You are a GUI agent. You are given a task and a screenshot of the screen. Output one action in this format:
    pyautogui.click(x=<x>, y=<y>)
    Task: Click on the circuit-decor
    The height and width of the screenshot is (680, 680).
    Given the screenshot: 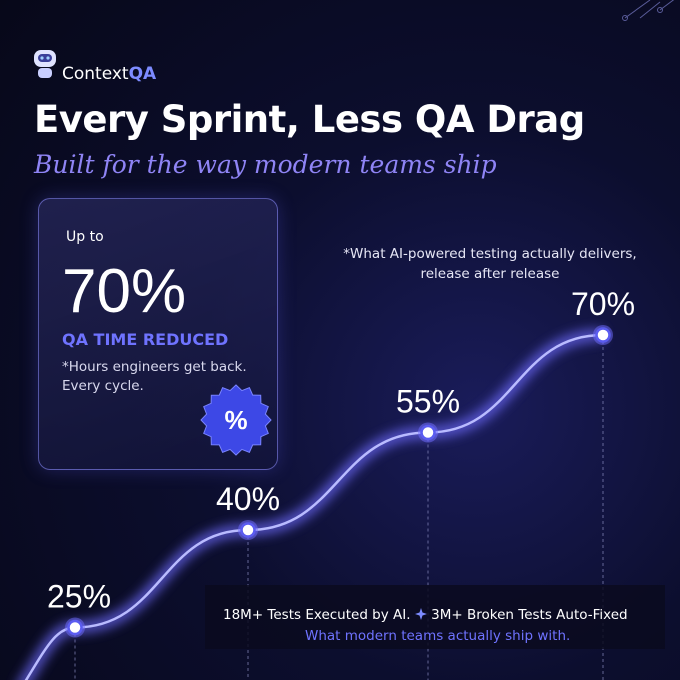 What is the action you would take?
    pyautogui.click(x=648, y=10)
    